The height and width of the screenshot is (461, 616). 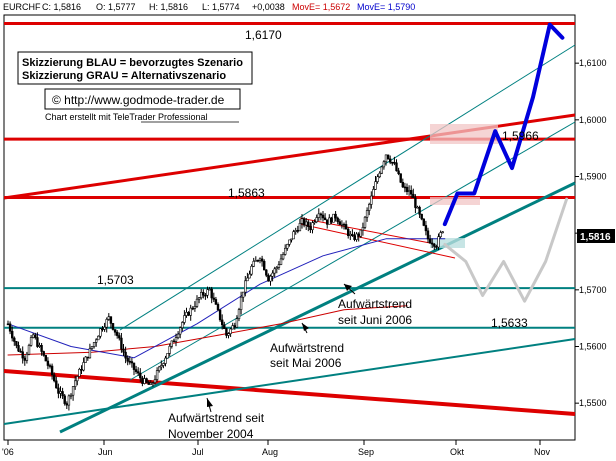 I want to click on header-mova: MovE= 1,5672, so click(x=321, y=7).